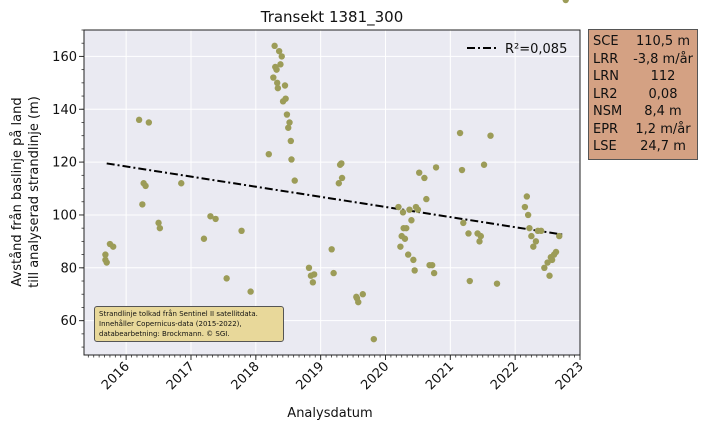 The image size is (706, 431). What do you see at coordinates (663, 146) in the screenshot?
I see `stat-value: 24,7 m` at bounding box center [663, 146].